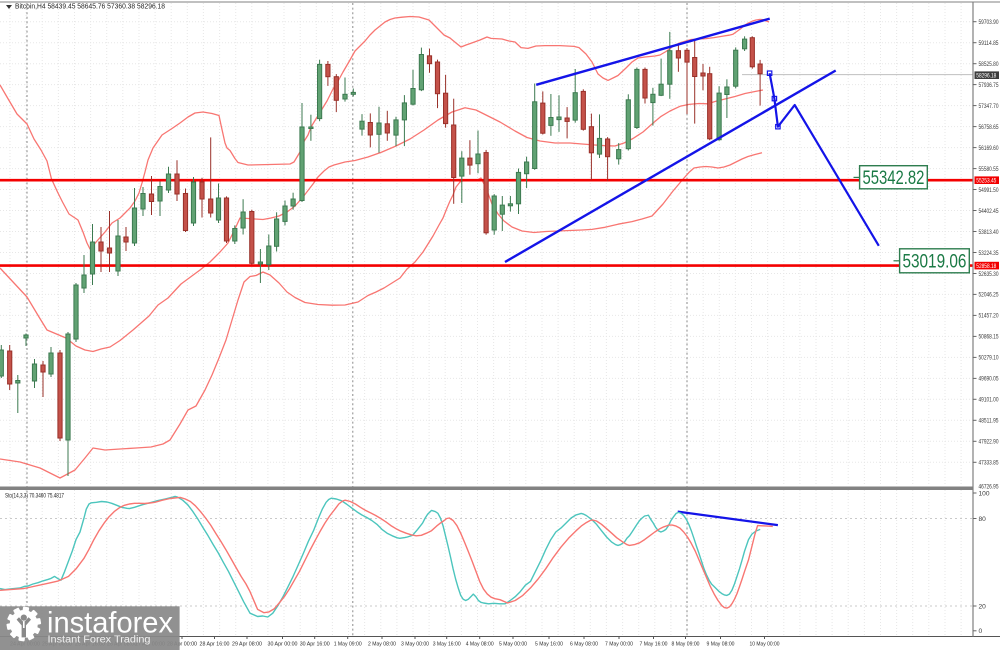 Image resolution: width=1000 pixels, height=650 pixels. I want to click on svg-text: 48511.95, so click(989, 421).